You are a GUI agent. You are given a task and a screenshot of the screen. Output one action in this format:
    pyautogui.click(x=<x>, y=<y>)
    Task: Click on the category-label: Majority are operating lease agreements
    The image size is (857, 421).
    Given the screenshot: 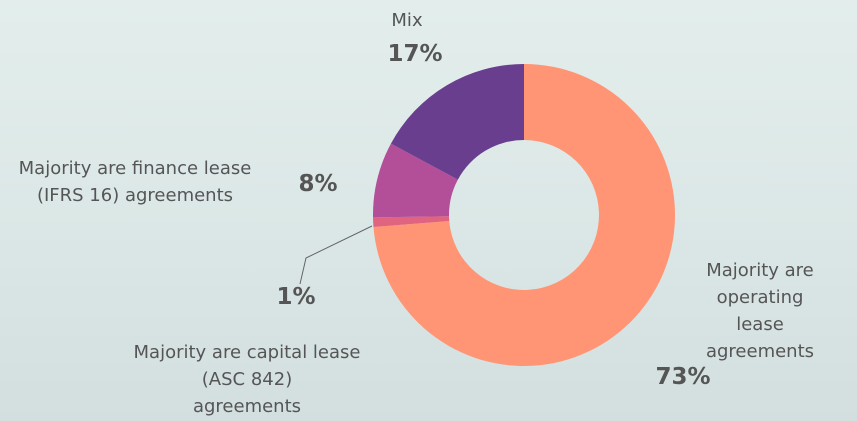 What is the action you would take?
    pyautogui.click(x=760, y=311)
    